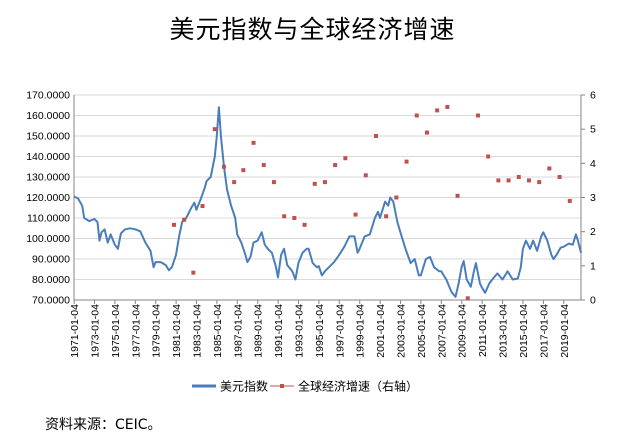 The image size is (625, 445). I want to click on y-left-tick-label: 170.0000, so click(48, 96).